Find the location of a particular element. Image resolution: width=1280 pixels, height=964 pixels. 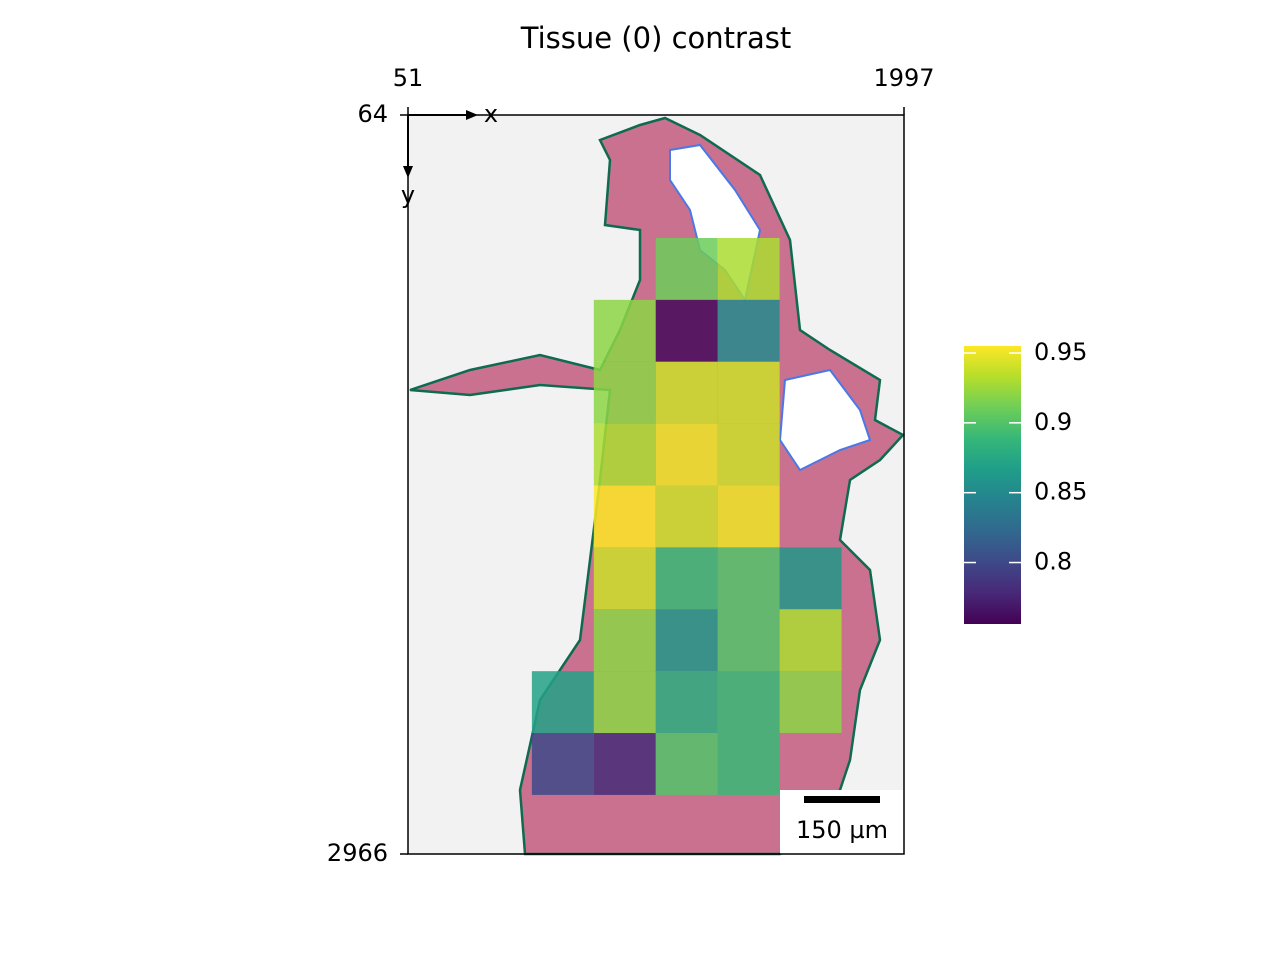

scale-bar-label: 150 µm is located at coordinates (842, 830).